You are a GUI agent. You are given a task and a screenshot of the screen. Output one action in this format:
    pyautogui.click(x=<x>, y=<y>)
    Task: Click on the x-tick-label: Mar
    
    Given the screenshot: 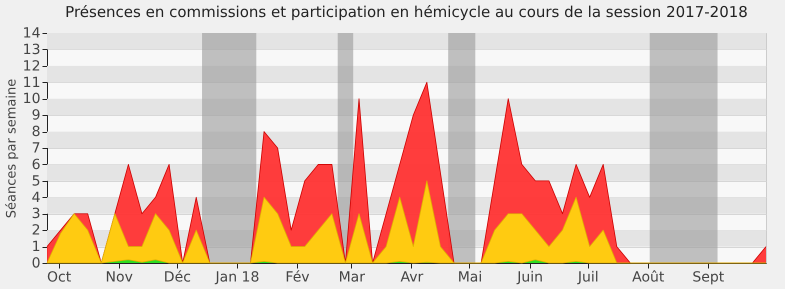 What is the action you would take?
    pyautogui.click(x=352, y=278)
    